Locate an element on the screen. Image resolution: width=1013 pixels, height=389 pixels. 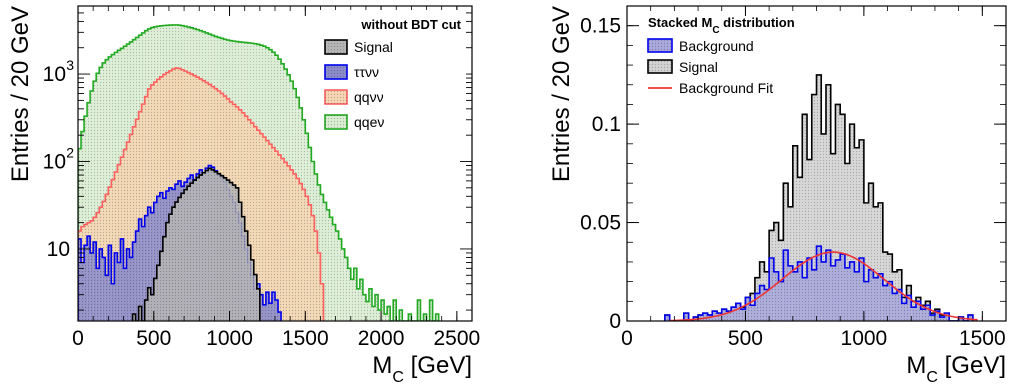
fit-curve is located at coordinates (823, 286).